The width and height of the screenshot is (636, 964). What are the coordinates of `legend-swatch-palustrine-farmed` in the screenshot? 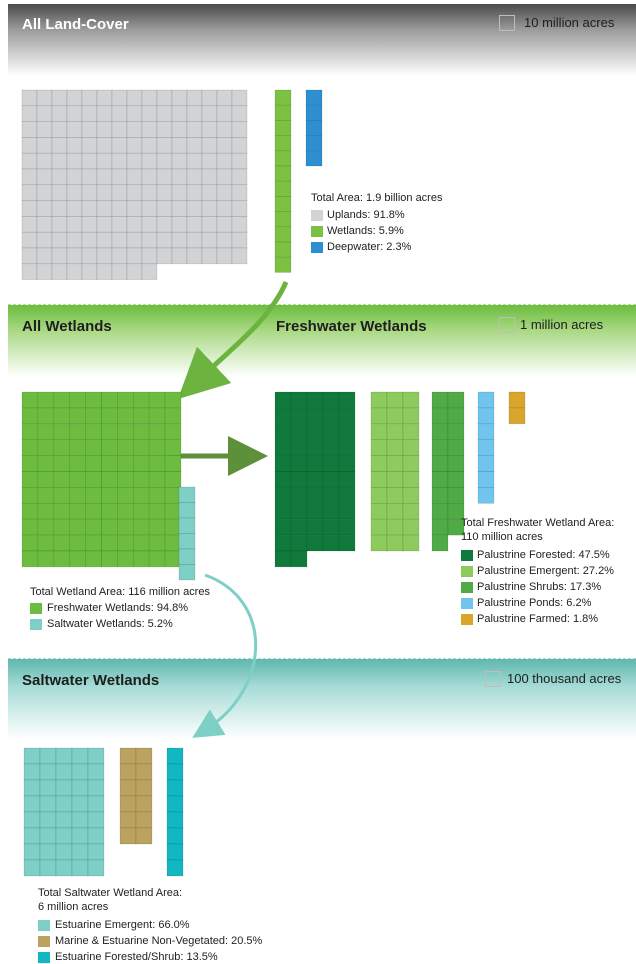 It's located at (467, 619).